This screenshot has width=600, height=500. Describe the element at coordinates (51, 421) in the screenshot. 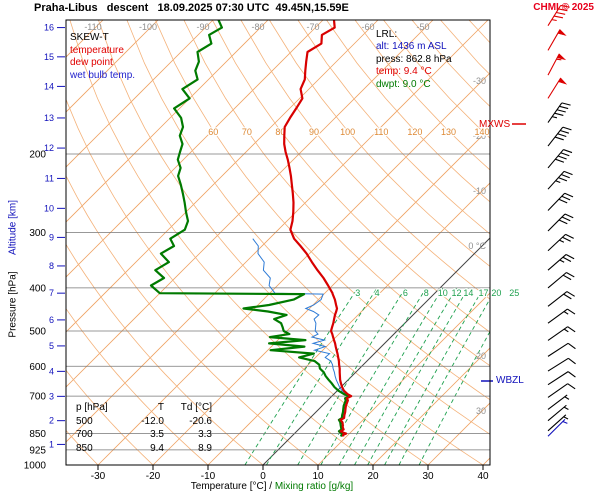

I see `svg-text: 2` at that location.